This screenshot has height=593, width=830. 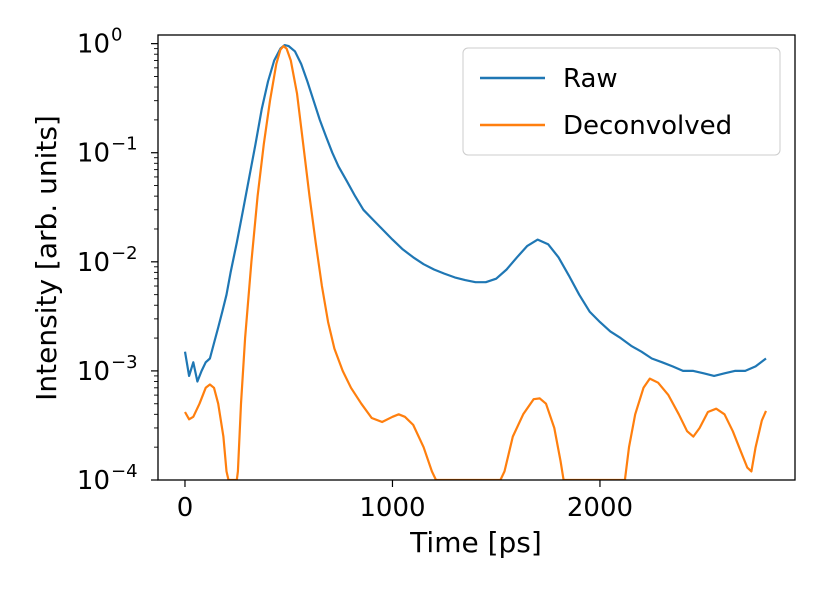 What do you see at coordinates (600, 508) in the screenshot?
I see `x-tick-label: 2000` at bounding box center [600, 508].